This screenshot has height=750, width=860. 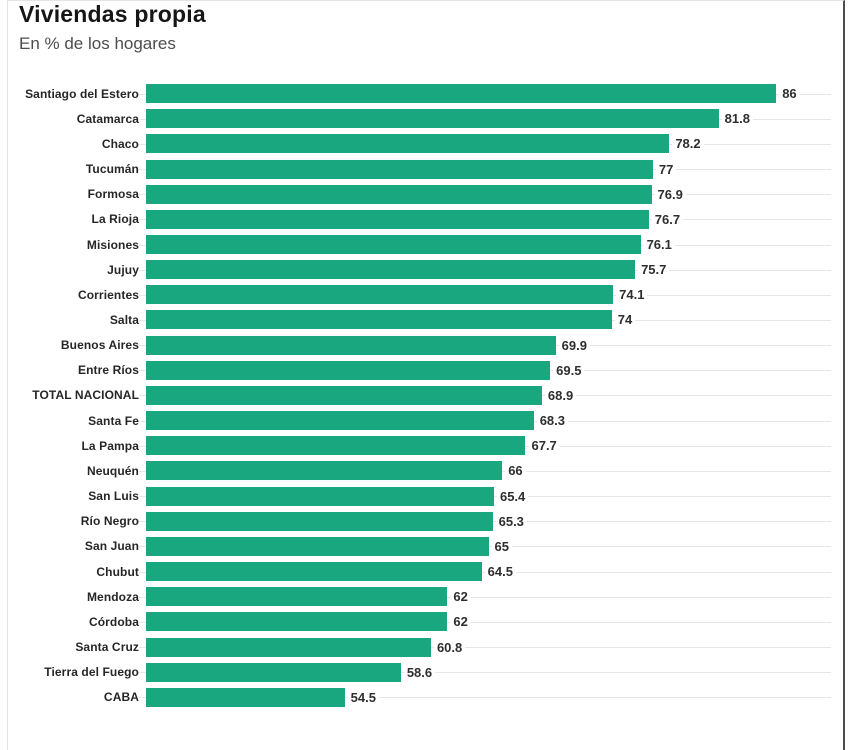 I want to click on bar-row: Chubut 64.5, so click(x=425, y=571).